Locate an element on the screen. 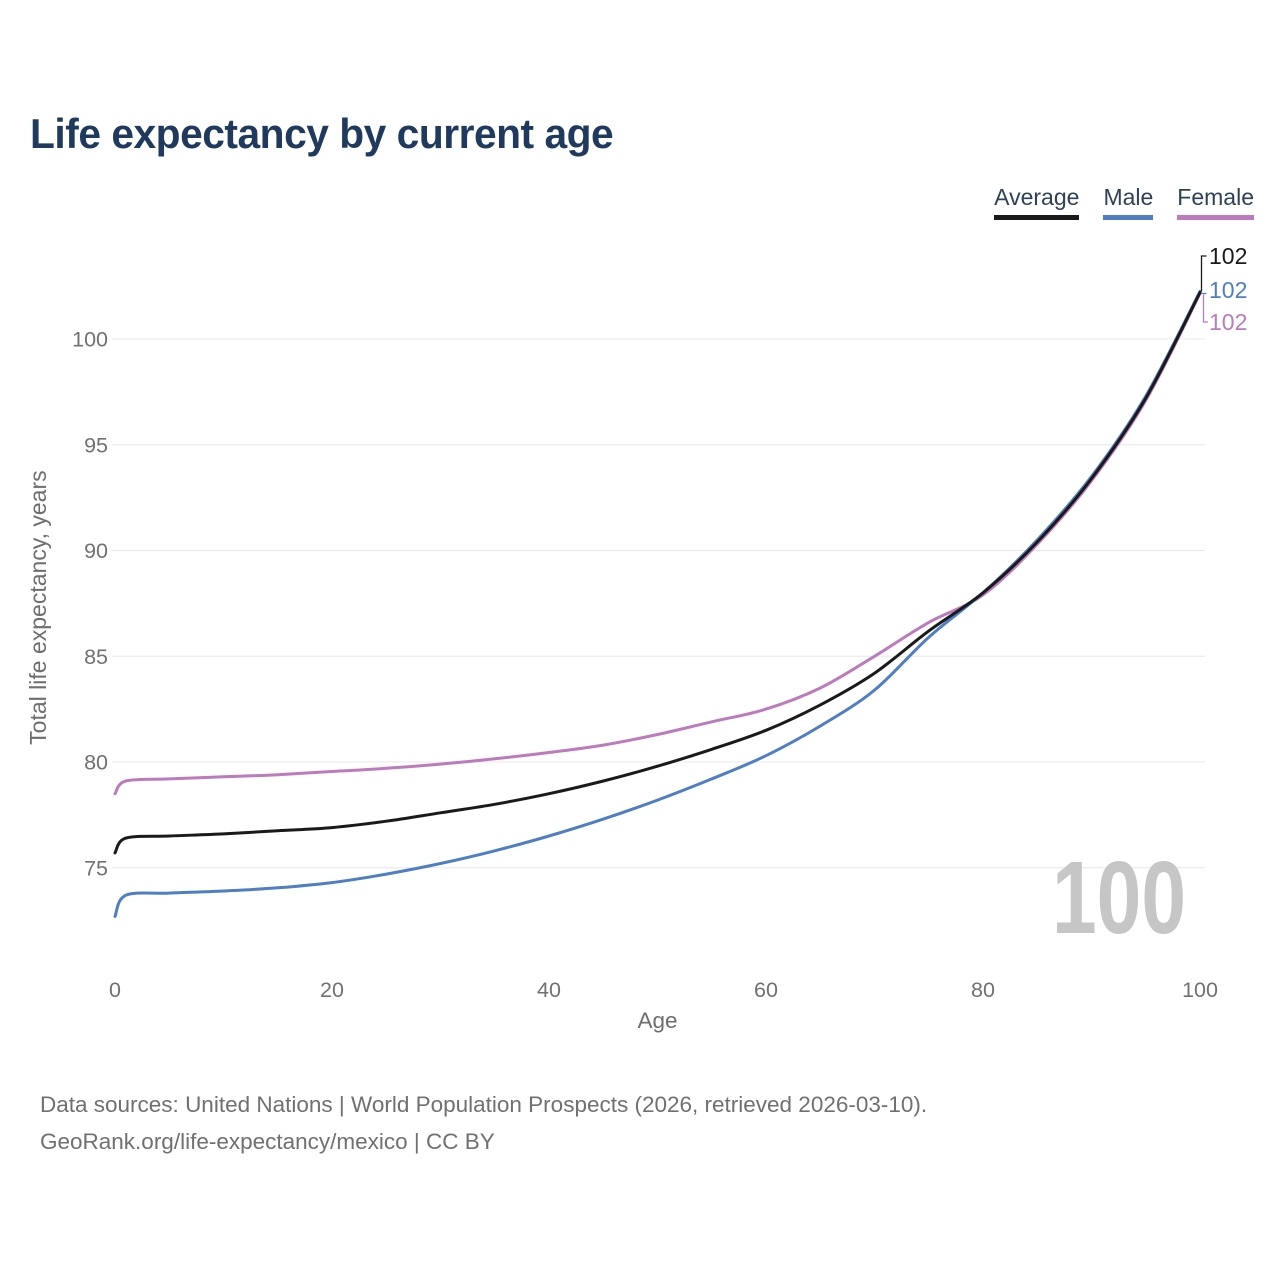 This screenshot has width=1280, height=1280. x-axis-tick-label: 0 is located at coordinates (115, 990).